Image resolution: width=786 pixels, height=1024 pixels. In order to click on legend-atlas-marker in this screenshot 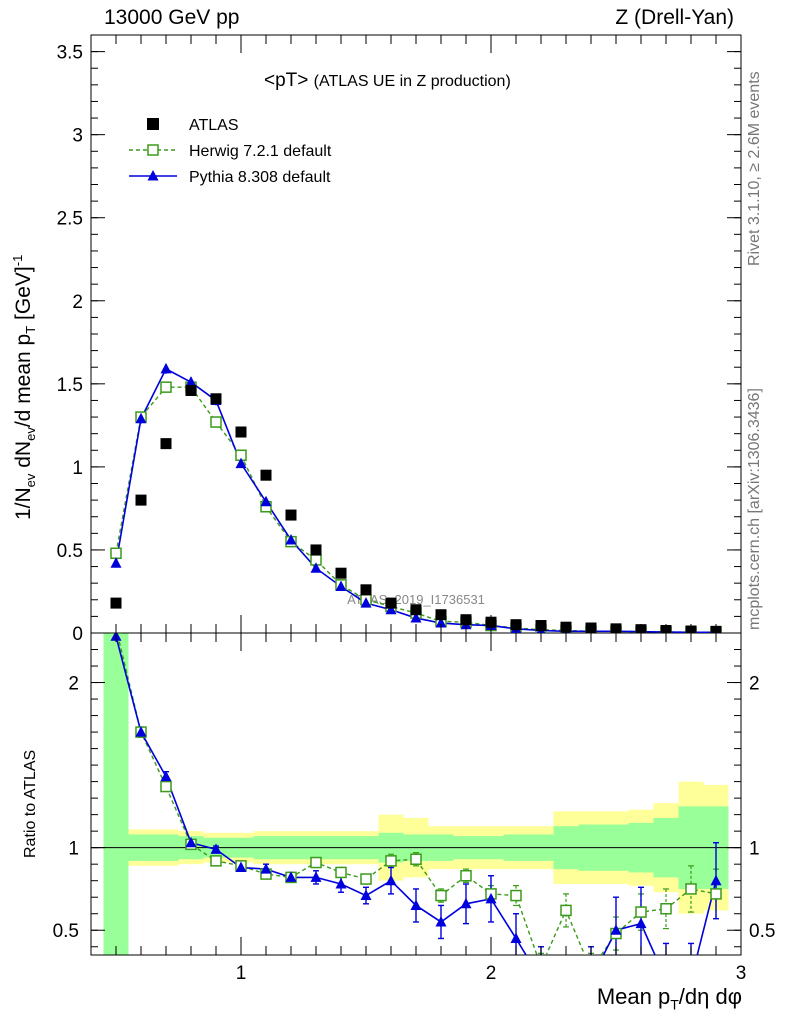, I will do `click(153, 124)`.